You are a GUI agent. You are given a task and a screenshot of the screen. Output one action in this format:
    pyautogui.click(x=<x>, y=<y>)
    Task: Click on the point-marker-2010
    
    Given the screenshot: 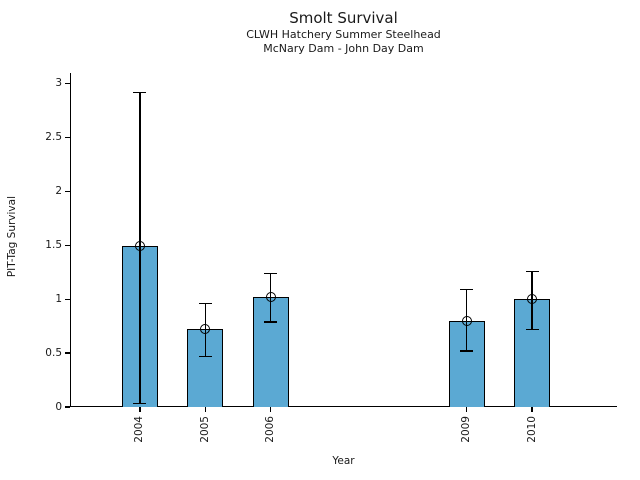 What is the action you would take?
    pyautogui.click(x=532, y=299)
    